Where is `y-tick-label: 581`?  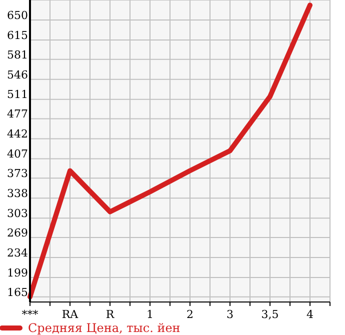 y-tick-label: 581 is located at coordinates (17, 55).